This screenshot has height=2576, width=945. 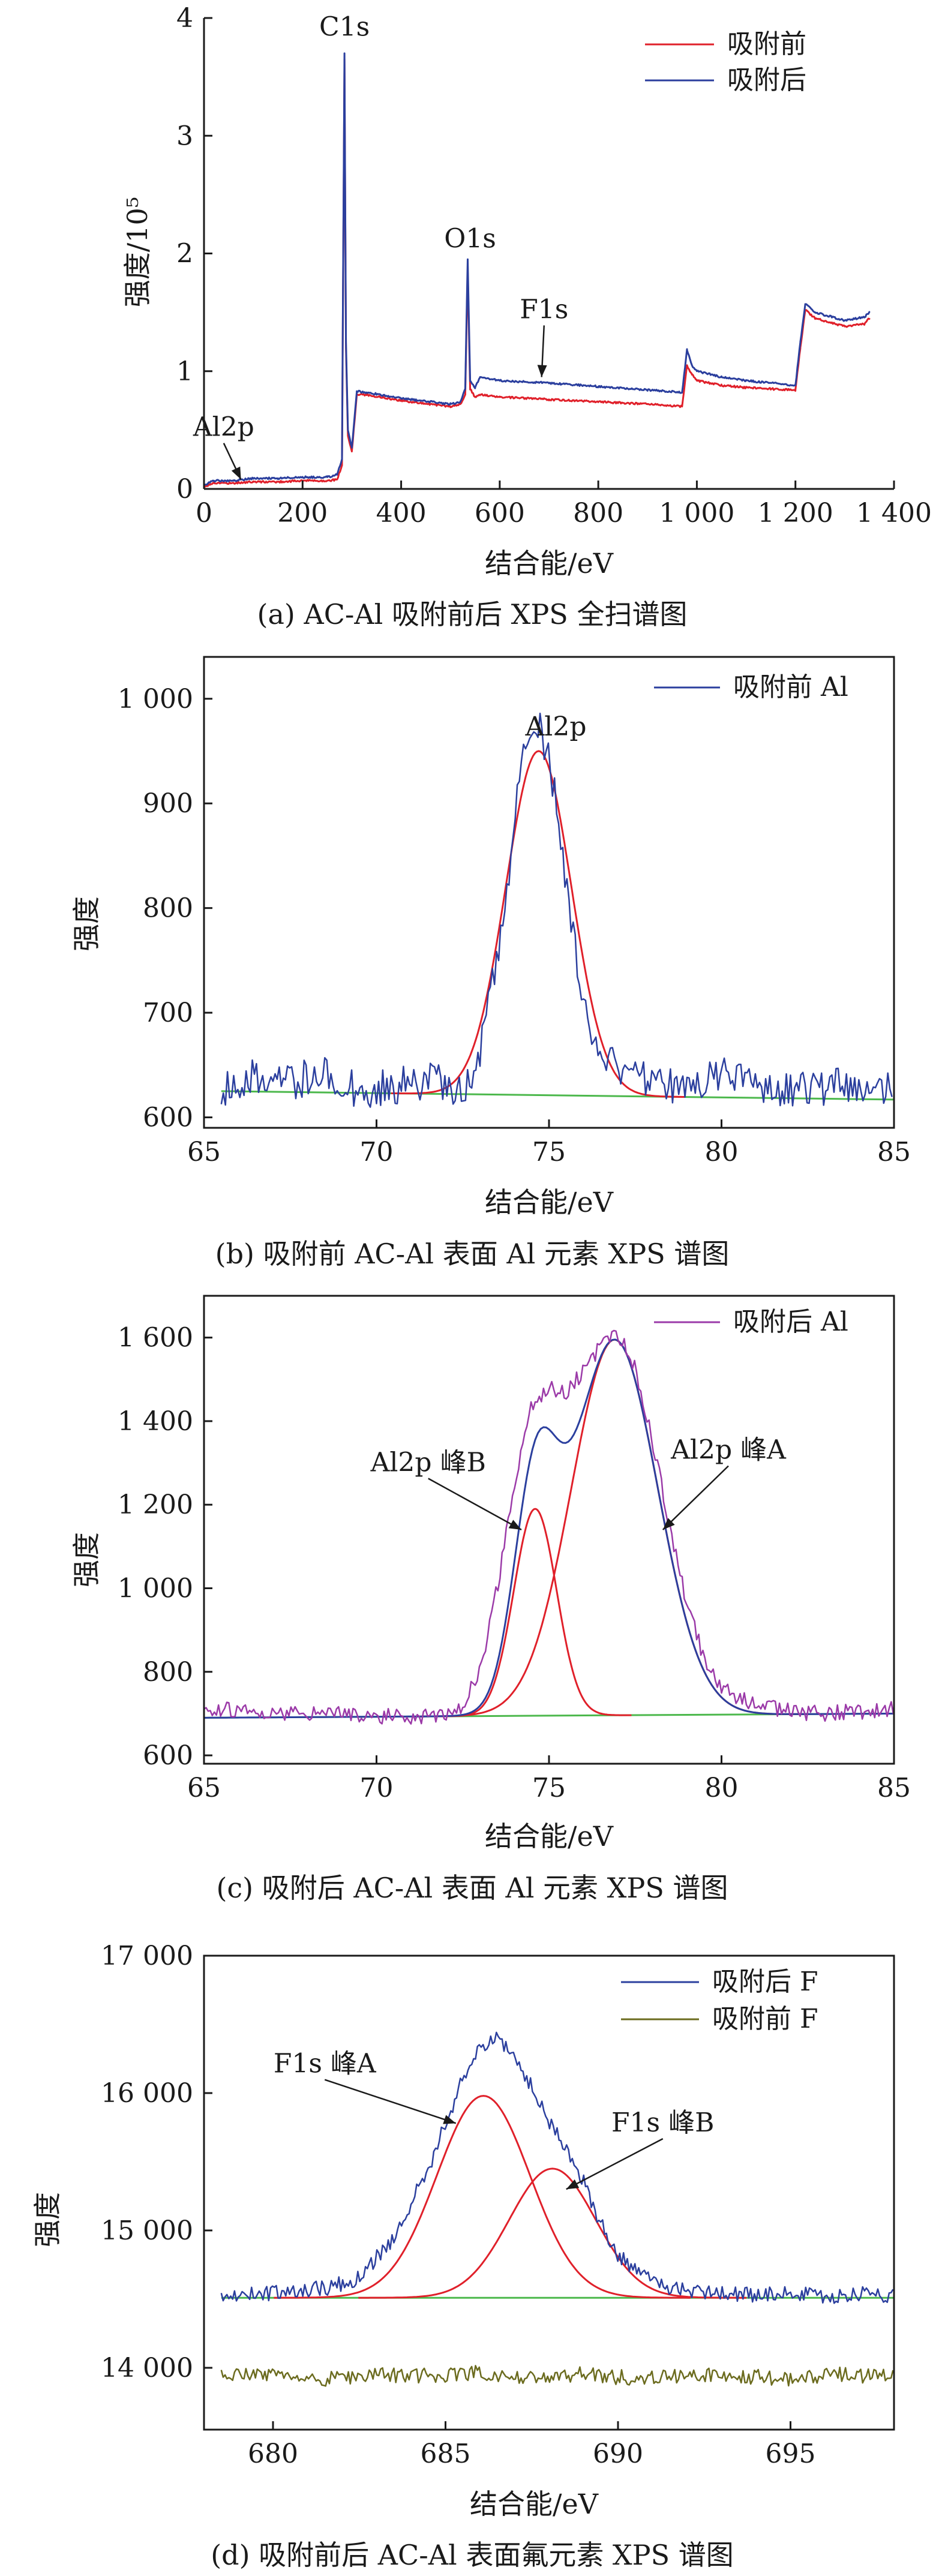 I want to click on x-tick-label-a: 1 400, so click(x=894, y=513).